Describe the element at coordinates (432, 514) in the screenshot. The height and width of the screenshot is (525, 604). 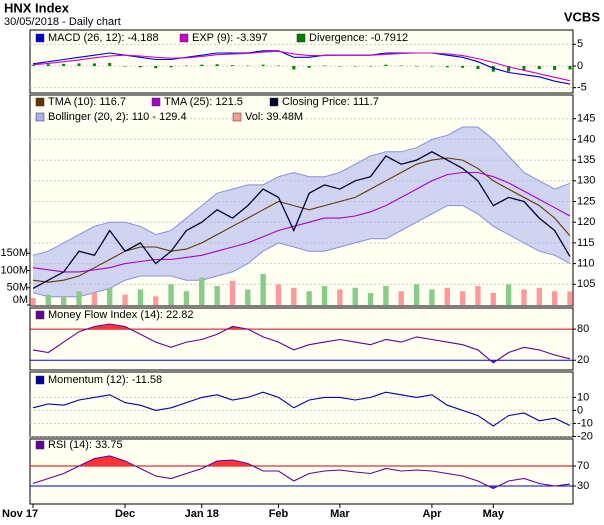
I see `x-tick-label: Apr` at that location.